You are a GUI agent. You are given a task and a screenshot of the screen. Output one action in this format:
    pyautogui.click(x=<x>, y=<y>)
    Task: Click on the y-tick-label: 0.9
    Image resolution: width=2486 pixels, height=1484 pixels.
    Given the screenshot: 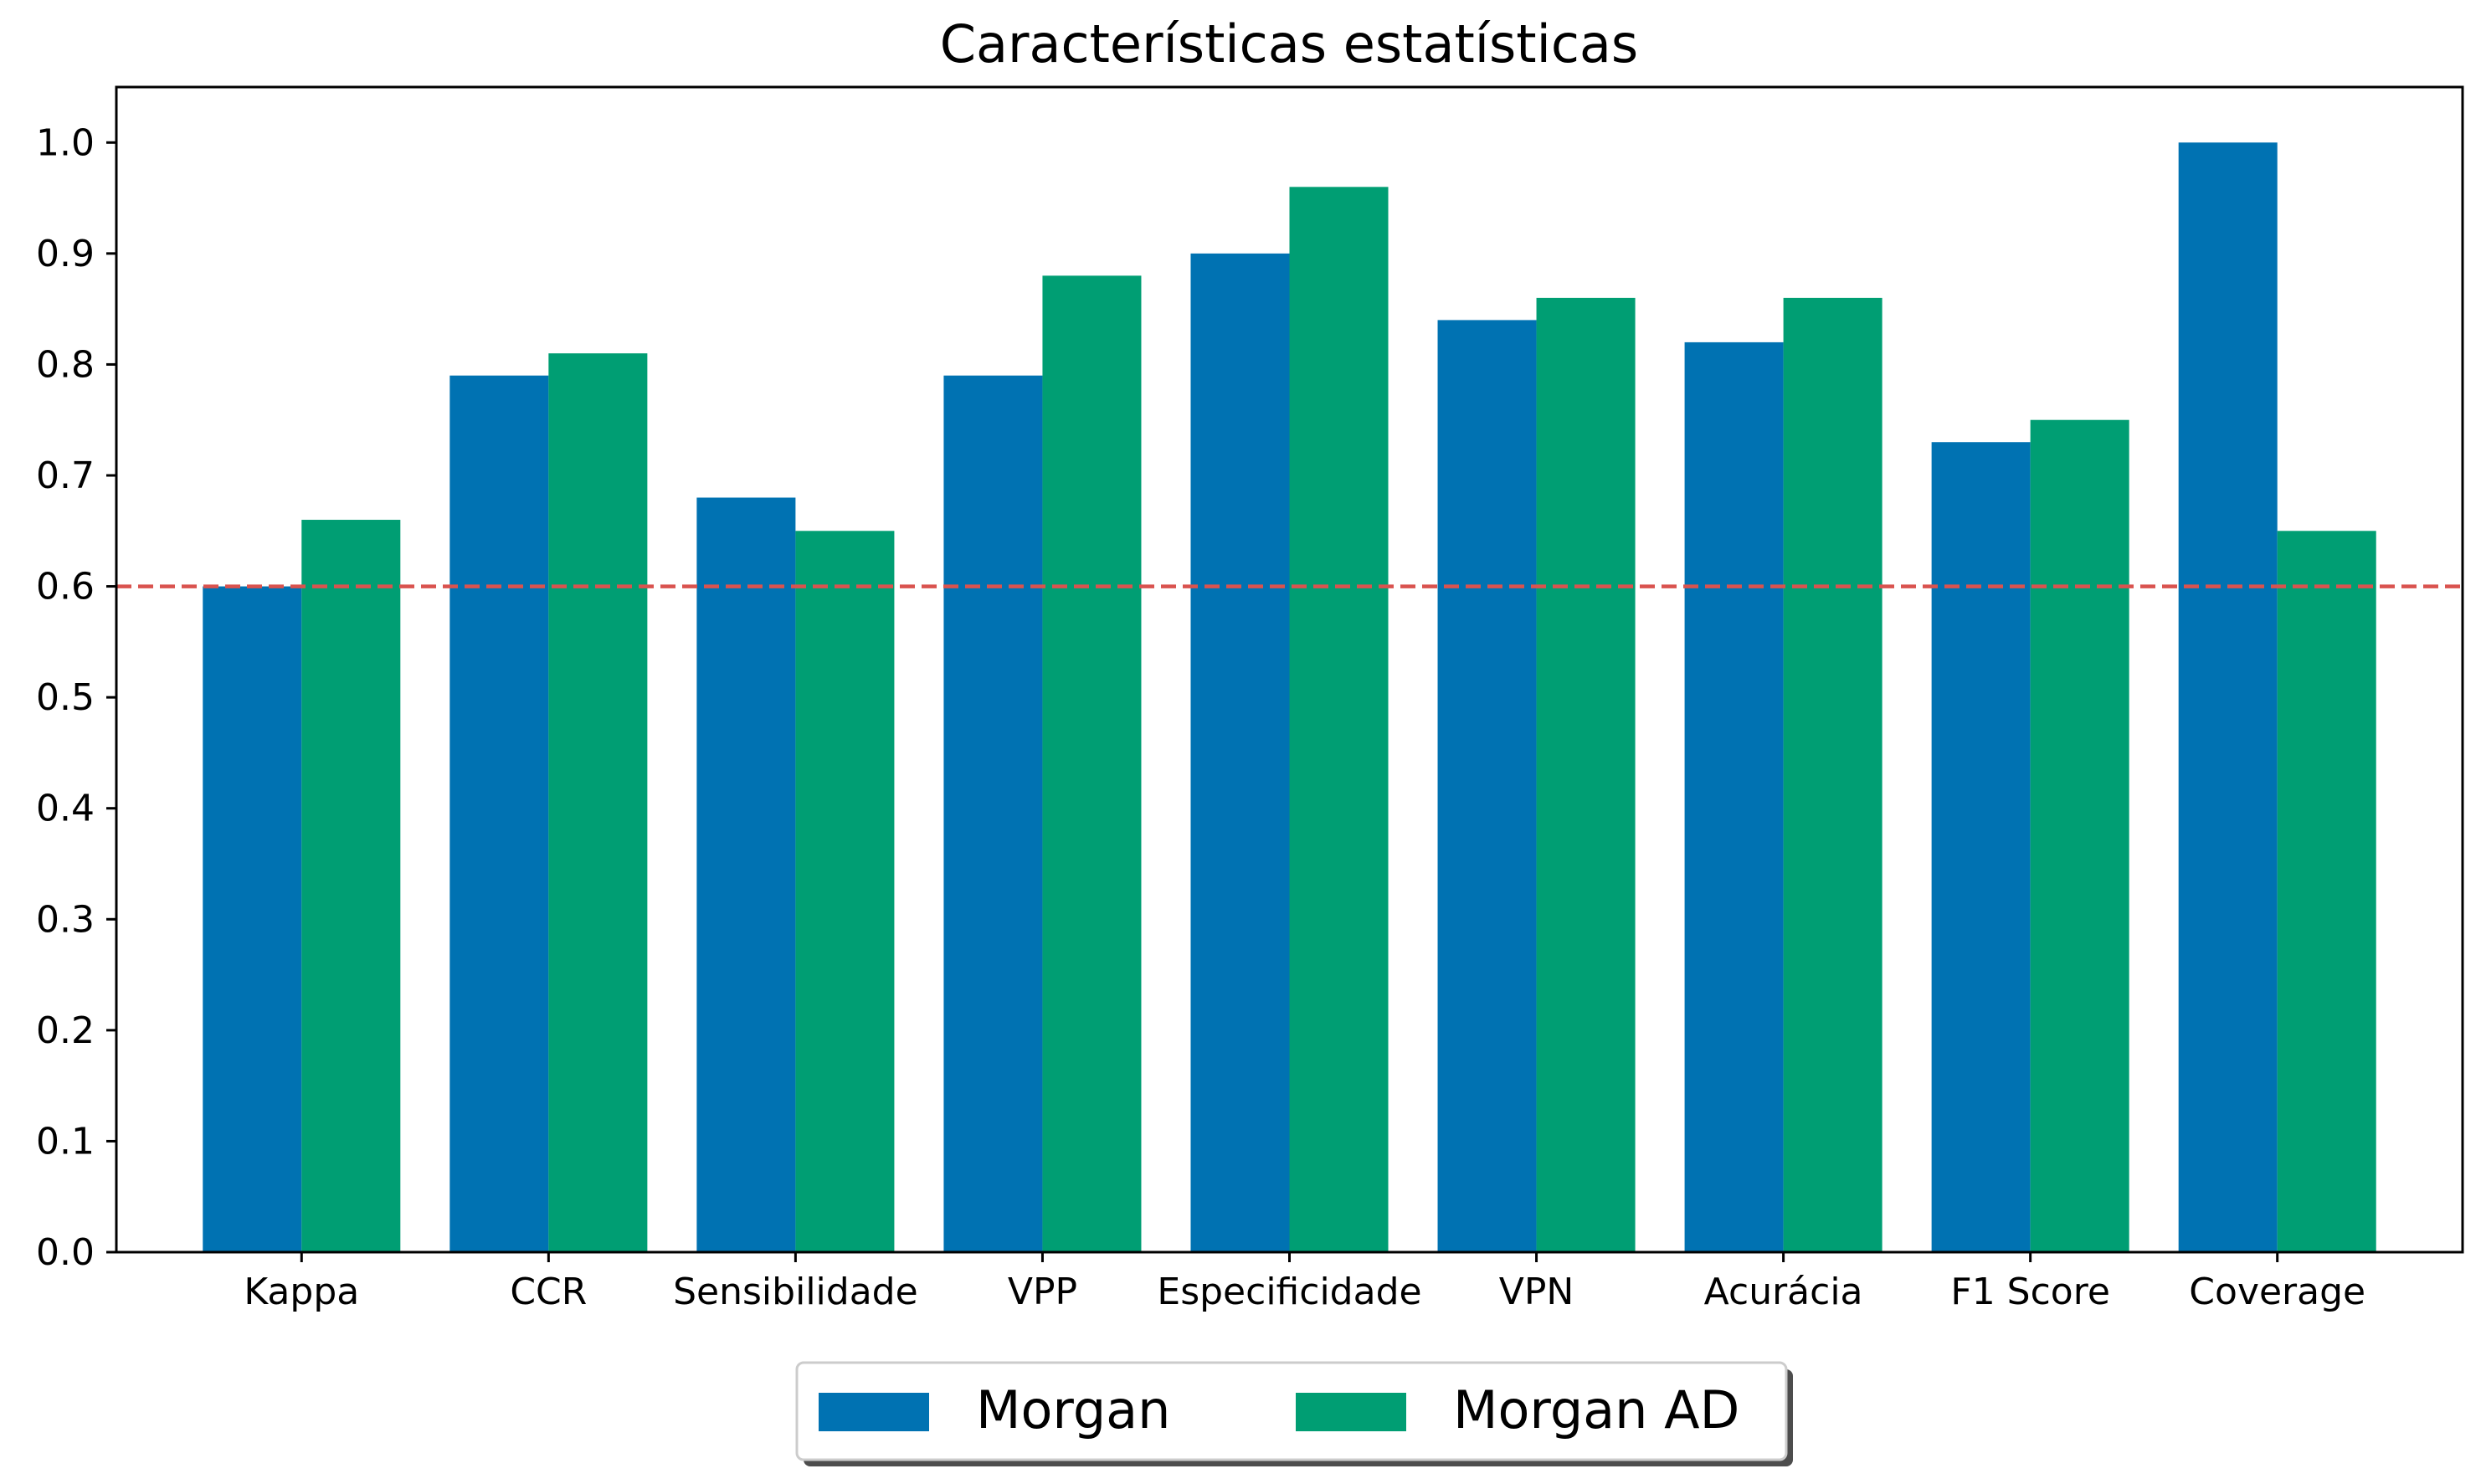 What is the action you would take?
    pyautogui.click(x=65, y=254)
    